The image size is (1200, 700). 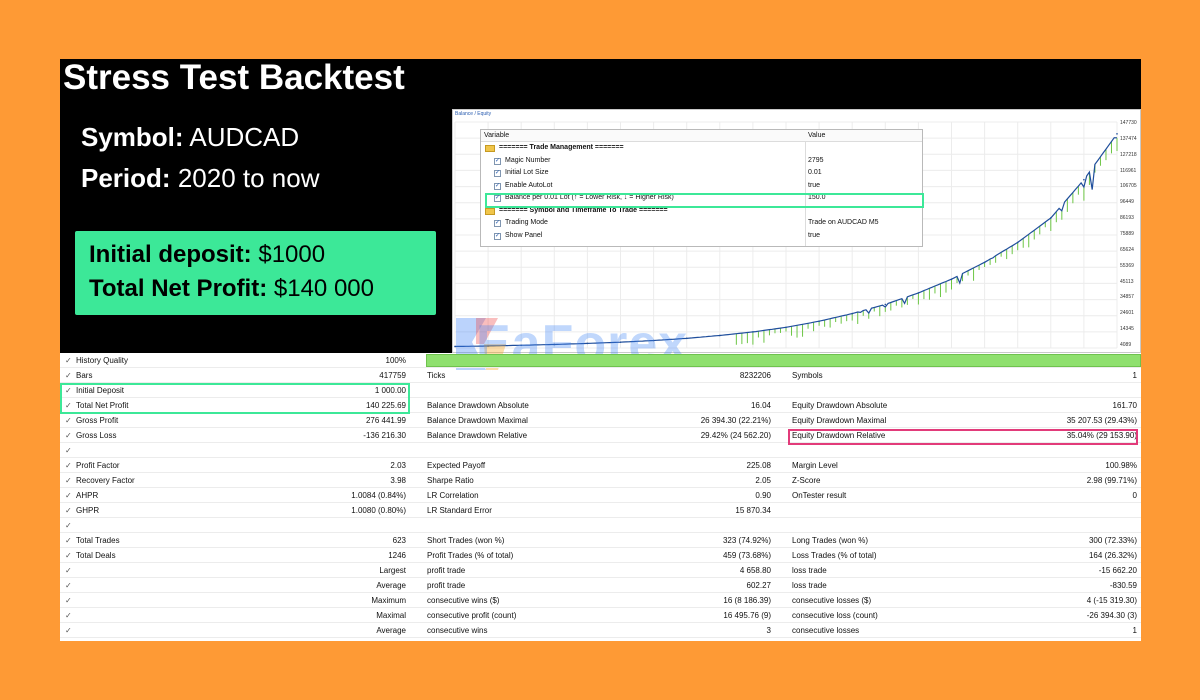 I want to click on category-row: ======= Trade Management =======, so click(x=701, y=148).